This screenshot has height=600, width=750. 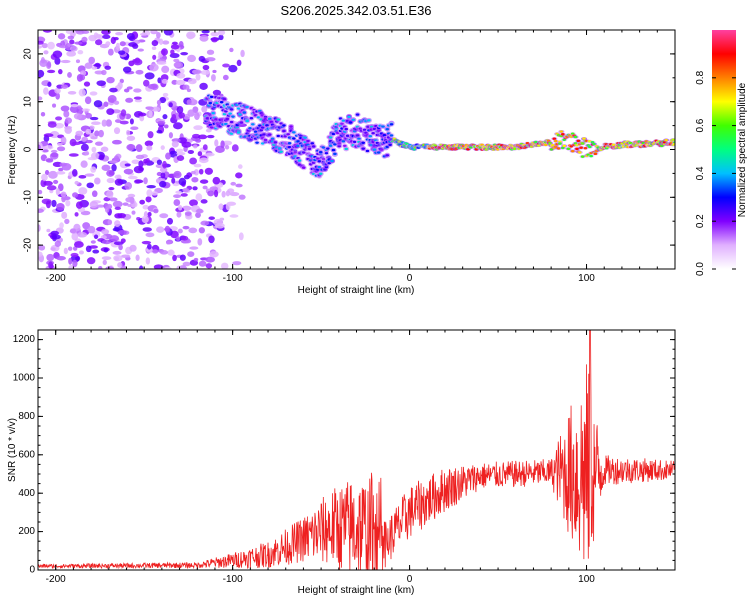 I want to click on x-tick-label: -200, so click(x=56, y=278).